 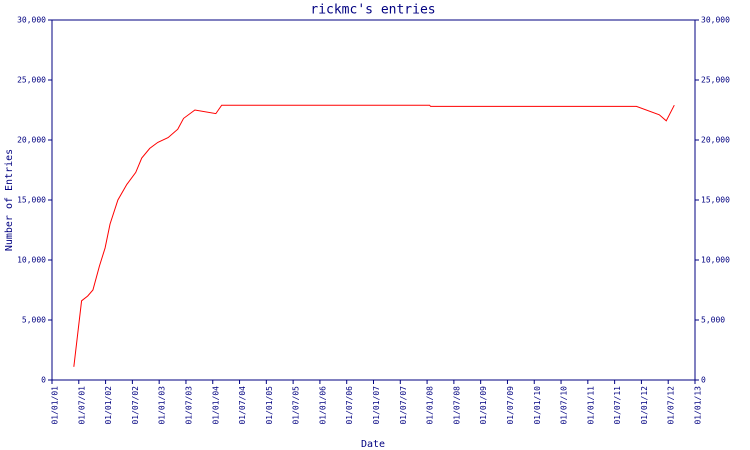 What do you see at coordinates (188, 405) in the screenshot?
I see `x-tick-label: 01/07/03` at bounding box center [188, 405].